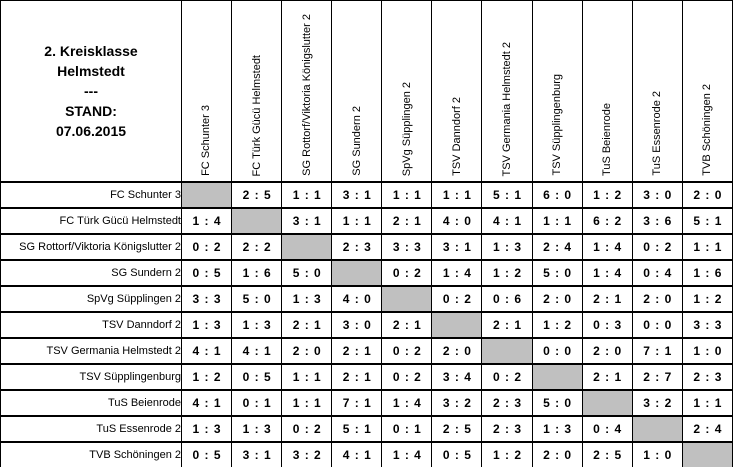 This screenshot has height=467, width=733. Describe the element at coordinates (657, 273) in the screenshot. I see `score-cell: 0 : 4` at that location.